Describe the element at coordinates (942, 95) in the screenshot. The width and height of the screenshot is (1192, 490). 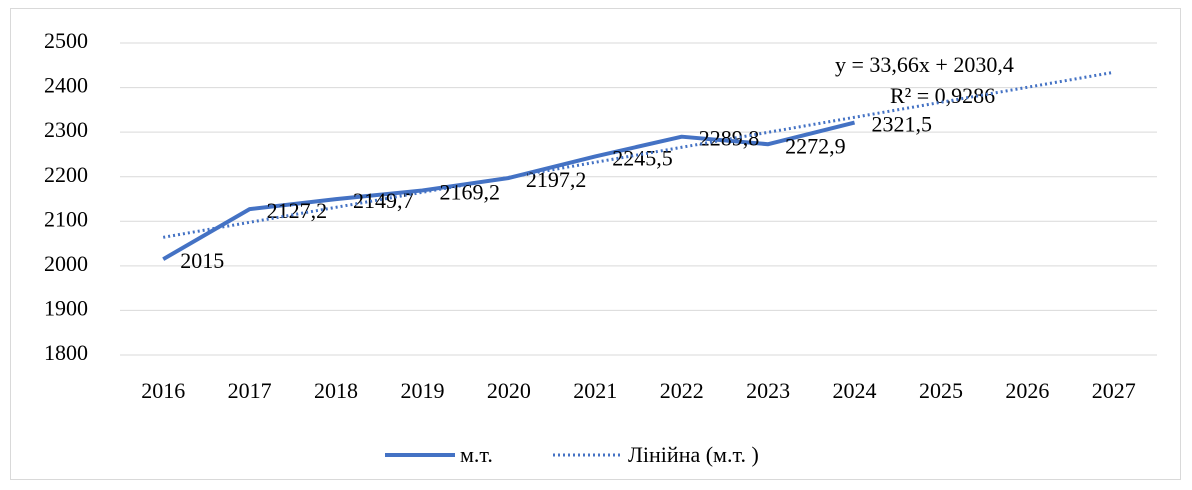
I see `r-squared: R² = 0,9286` at that location.